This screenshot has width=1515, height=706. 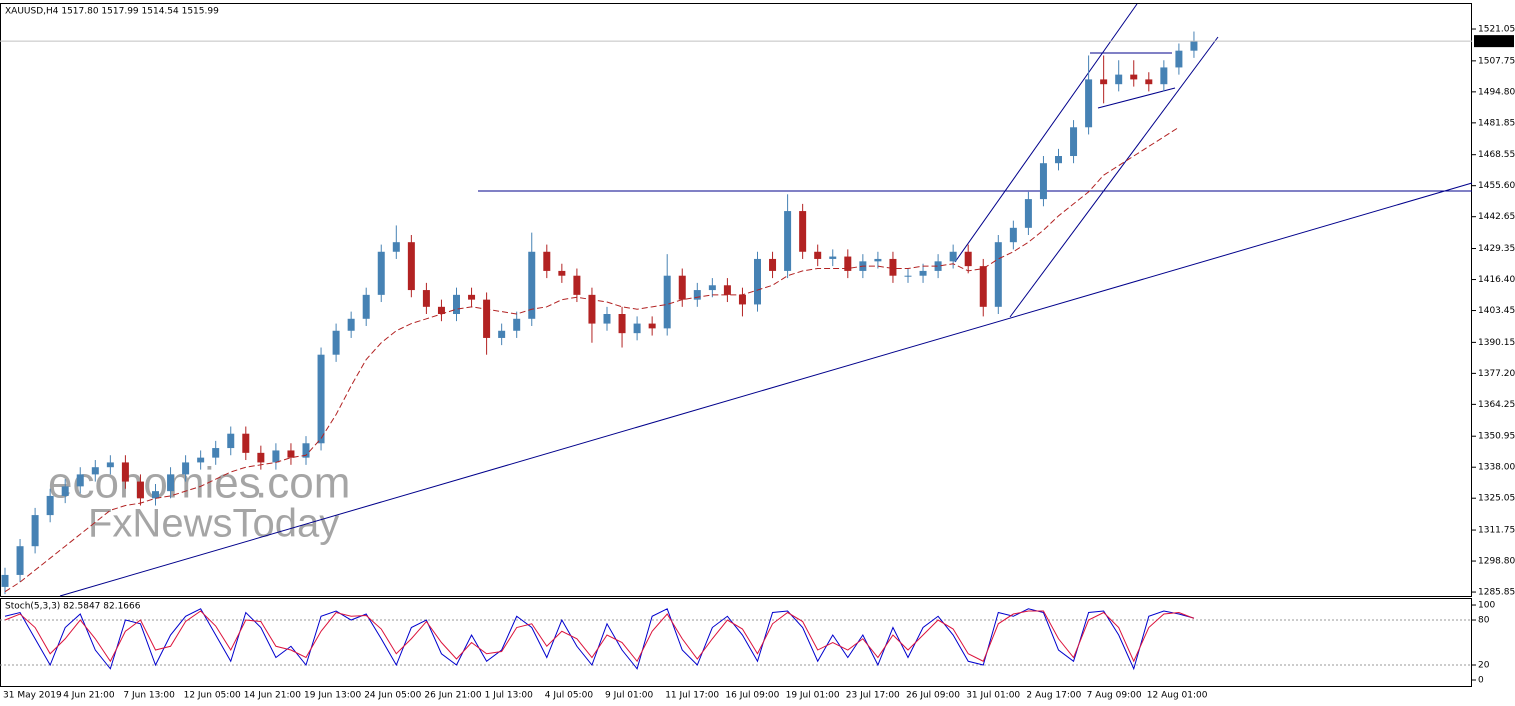 I want to click on x-tick-label: 24 Jun 05:00, so click(x=392, y=696).